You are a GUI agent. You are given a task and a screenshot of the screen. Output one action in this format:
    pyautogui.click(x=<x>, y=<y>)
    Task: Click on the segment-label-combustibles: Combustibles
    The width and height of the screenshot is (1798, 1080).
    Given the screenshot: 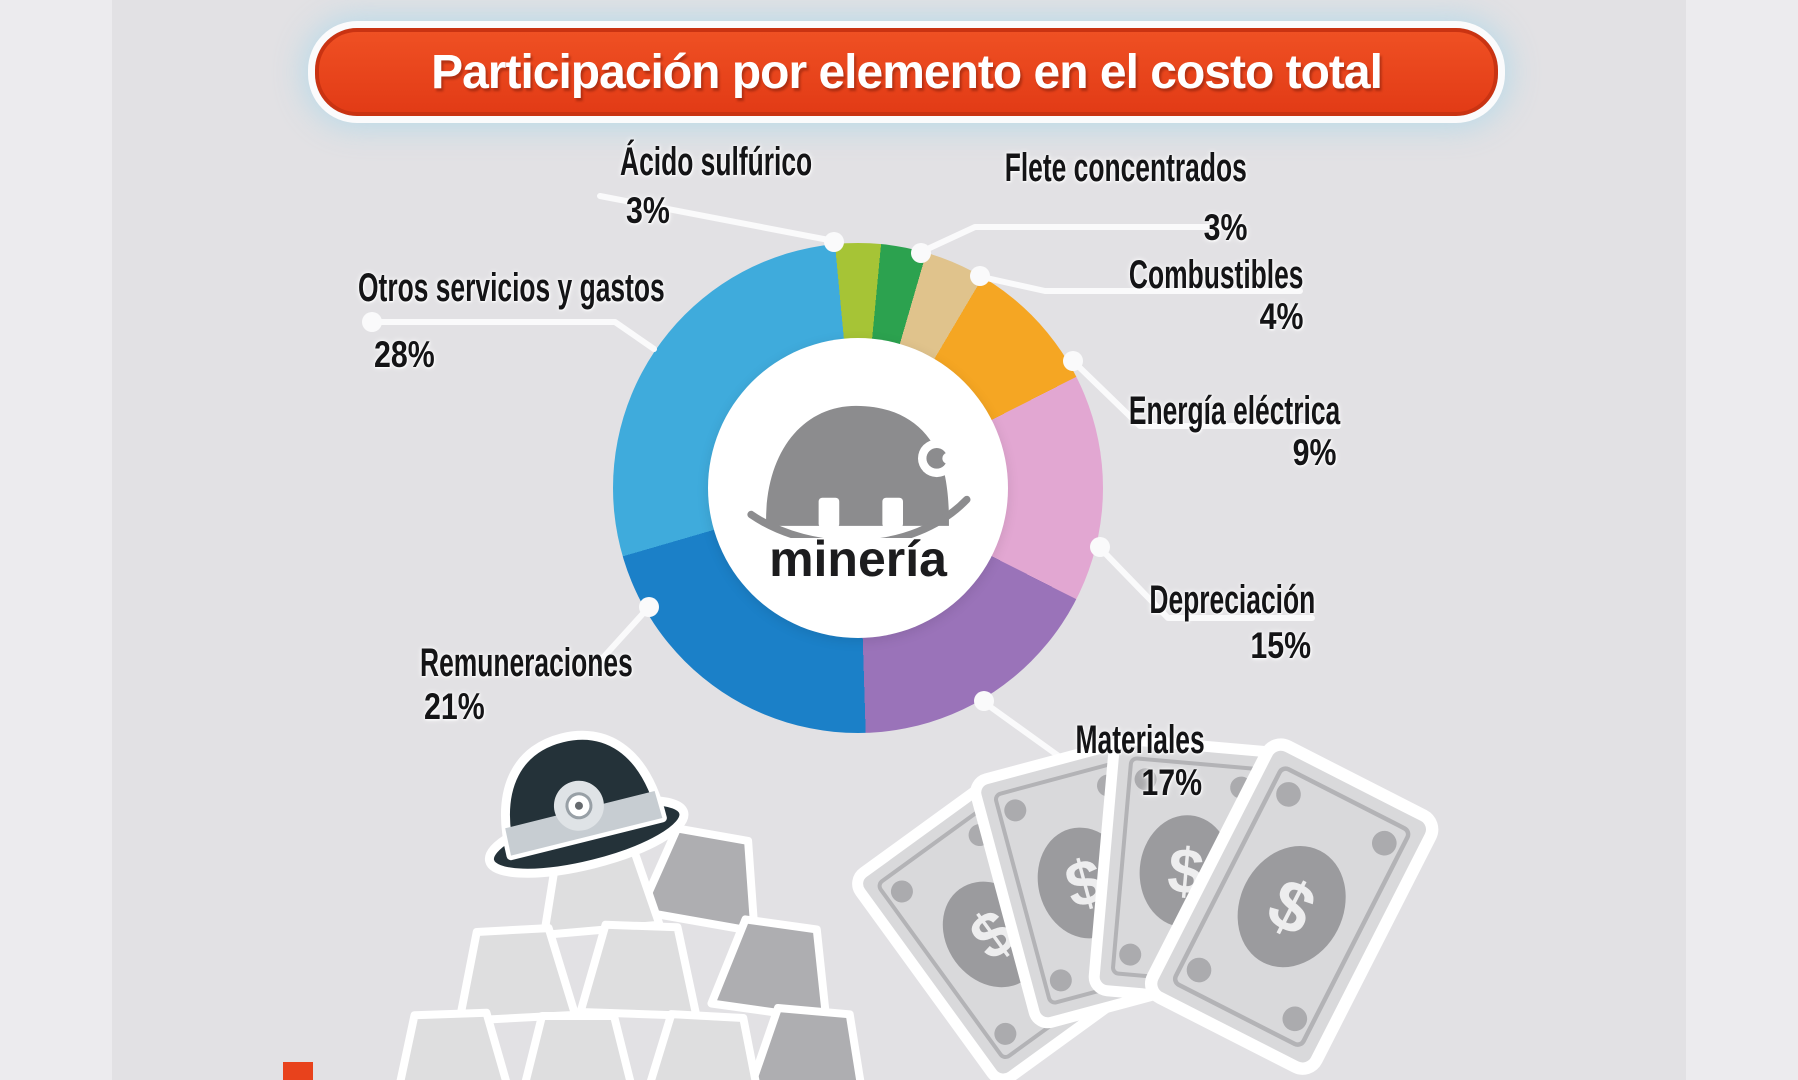 What is the action you would take?
    pyautogui.click(x=1215, y=275)
    